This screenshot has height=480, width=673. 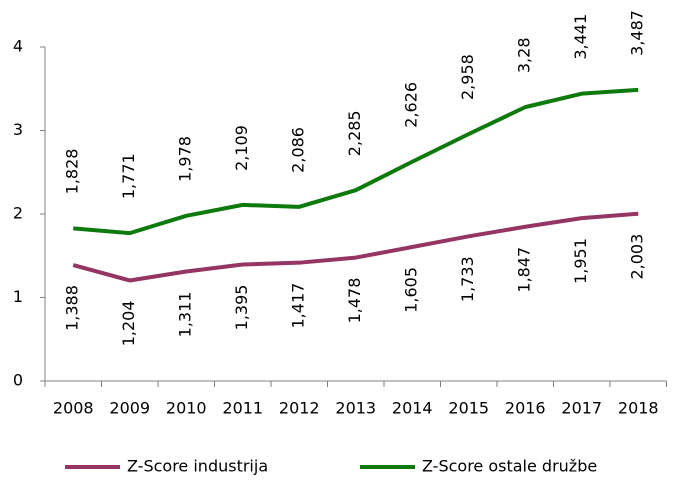 I want to click on data-label: 1,478, so click(x=354, y=301).